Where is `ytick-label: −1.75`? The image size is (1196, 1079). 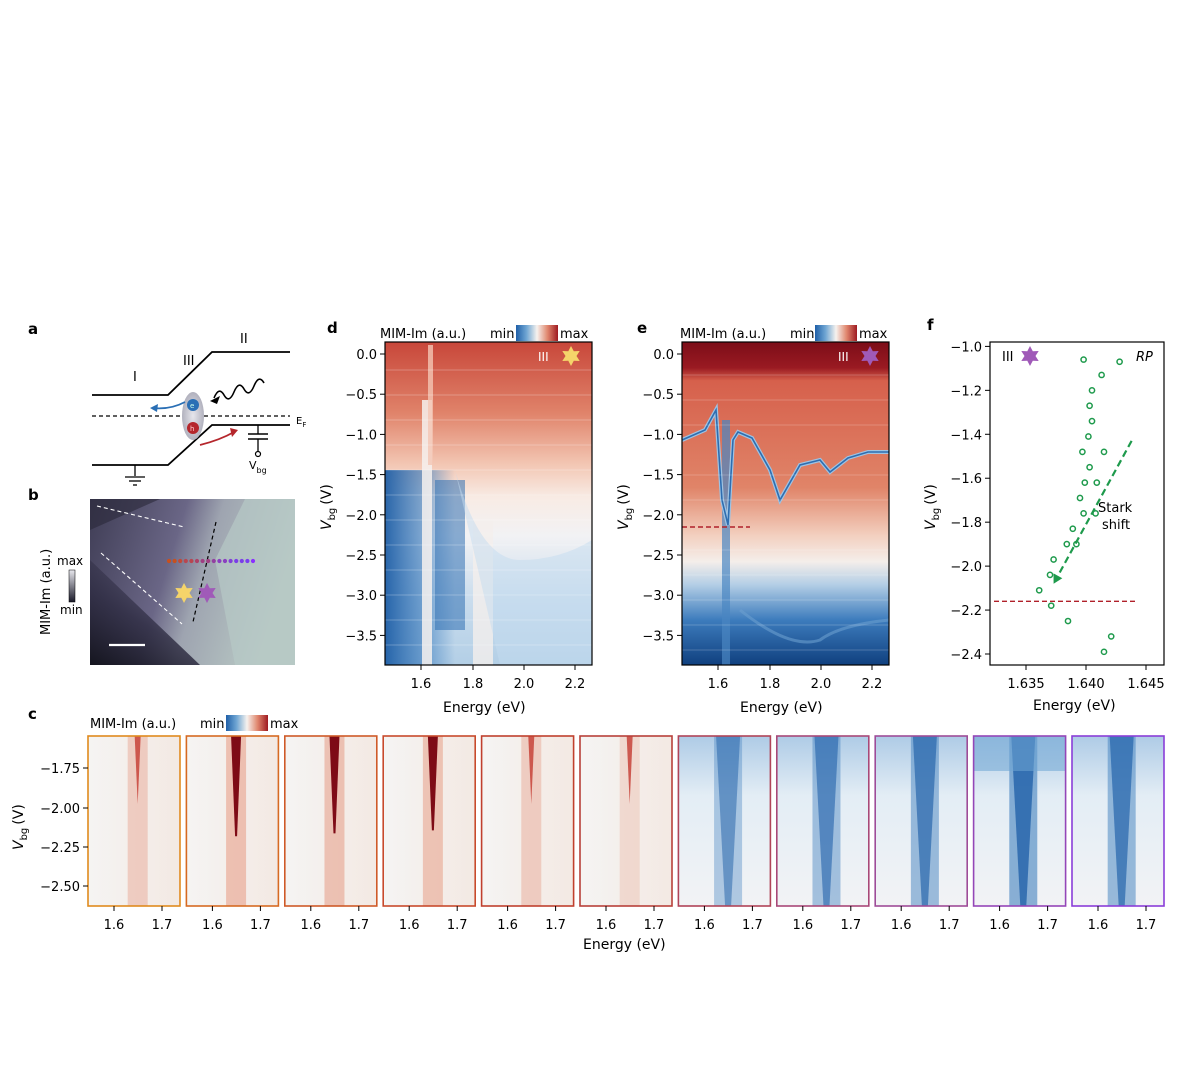
ytick-label: −1.75 is located at coordinates (60, 769).